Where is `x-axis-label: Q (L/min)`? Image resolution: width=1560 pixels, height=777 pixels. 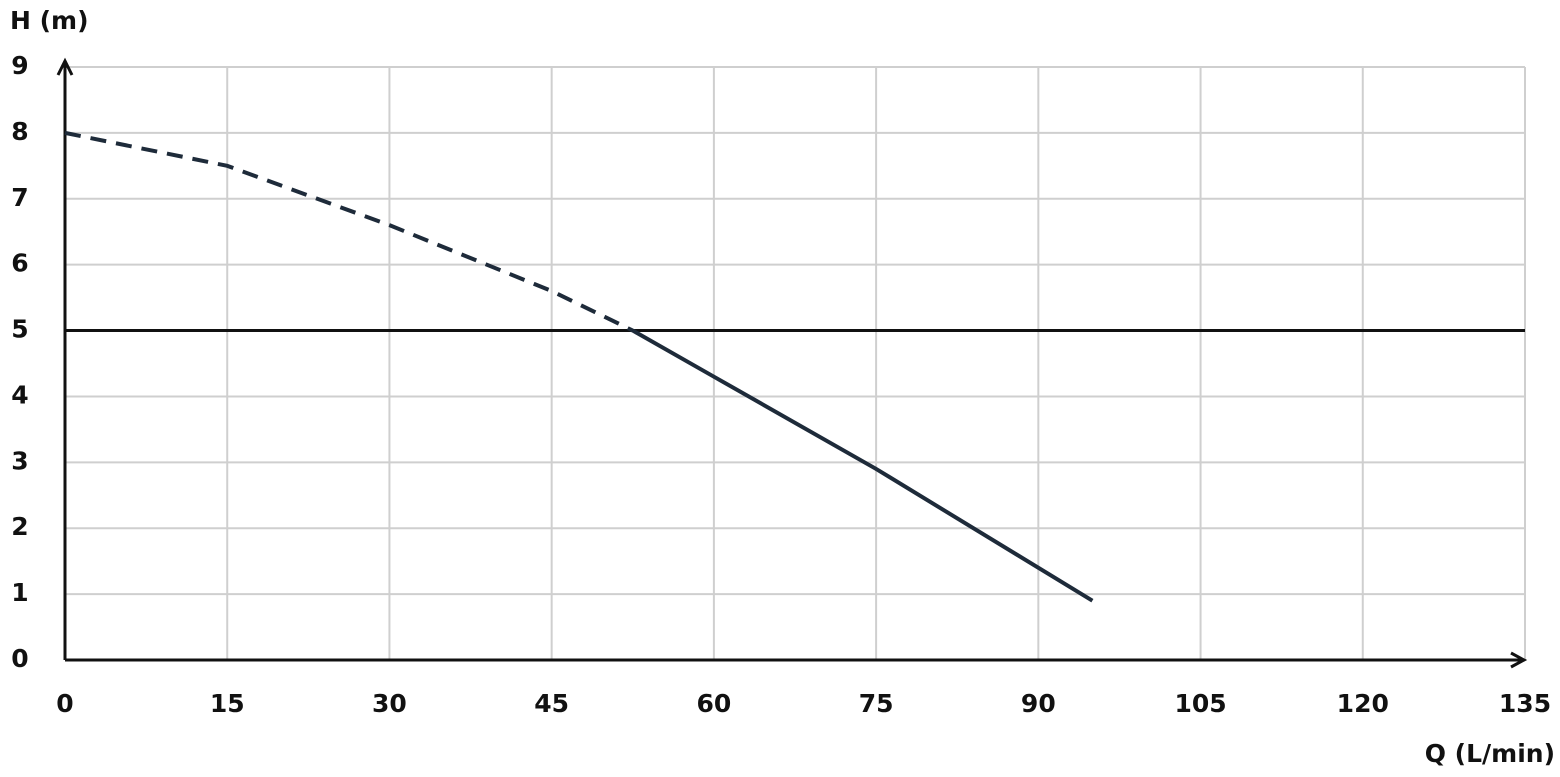 x-axis-label: Q (L/min) is located at coordinates (1490, 753).